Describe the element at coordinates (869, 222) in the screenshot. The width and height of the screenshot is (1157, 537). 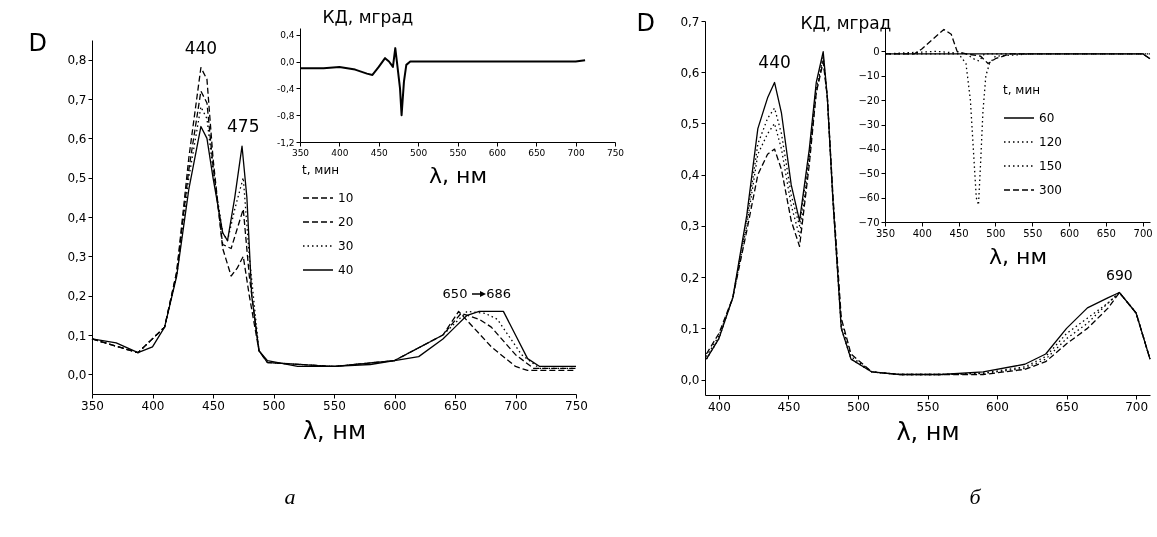
I see `y-tick-label: −70` at that location.